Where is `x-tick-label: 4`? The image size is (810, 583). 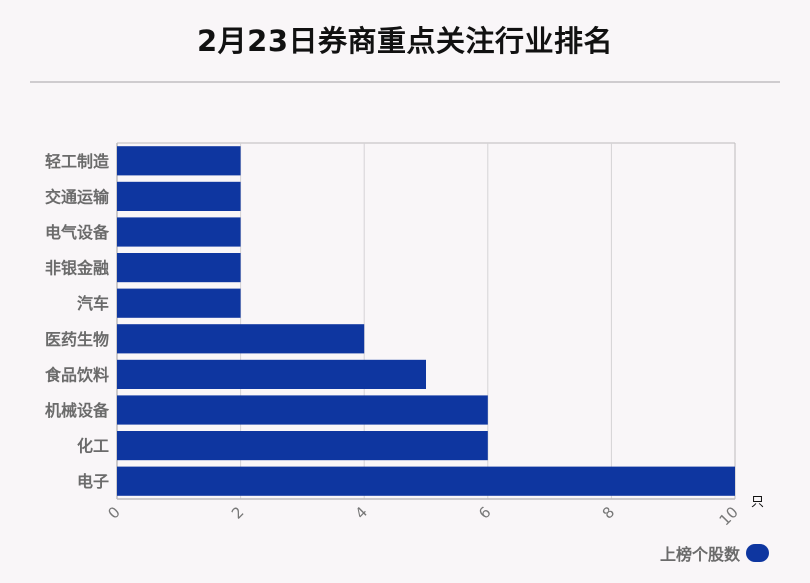
x-tick-label: 4 is located at coordinates (361, 512).